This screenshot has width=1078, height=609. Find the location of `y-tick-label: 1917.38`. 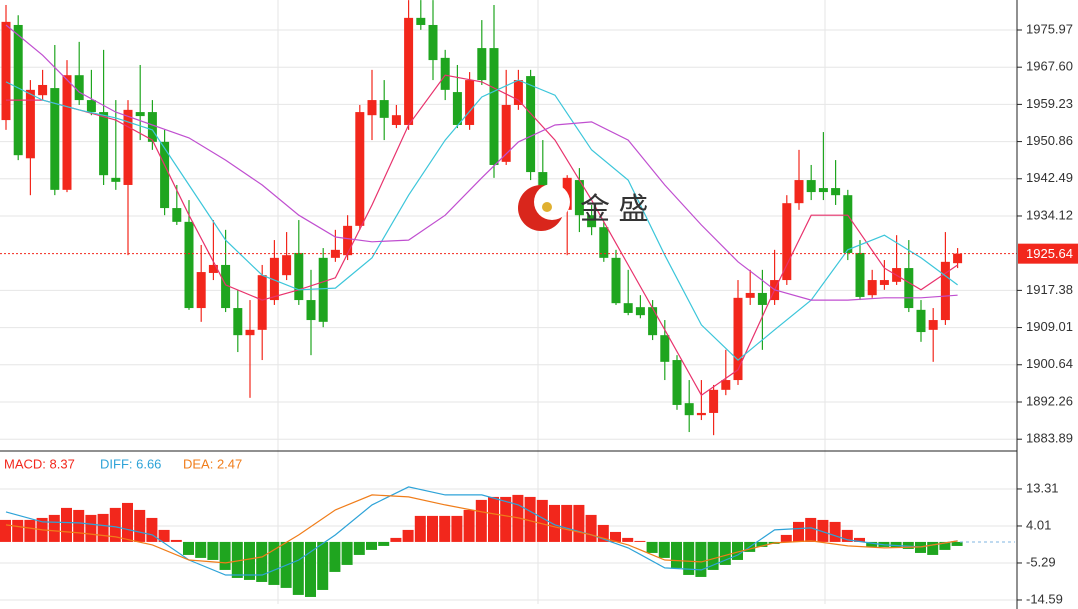

y-tick-label: 1917.38 is located at coordinates (1049, 289).